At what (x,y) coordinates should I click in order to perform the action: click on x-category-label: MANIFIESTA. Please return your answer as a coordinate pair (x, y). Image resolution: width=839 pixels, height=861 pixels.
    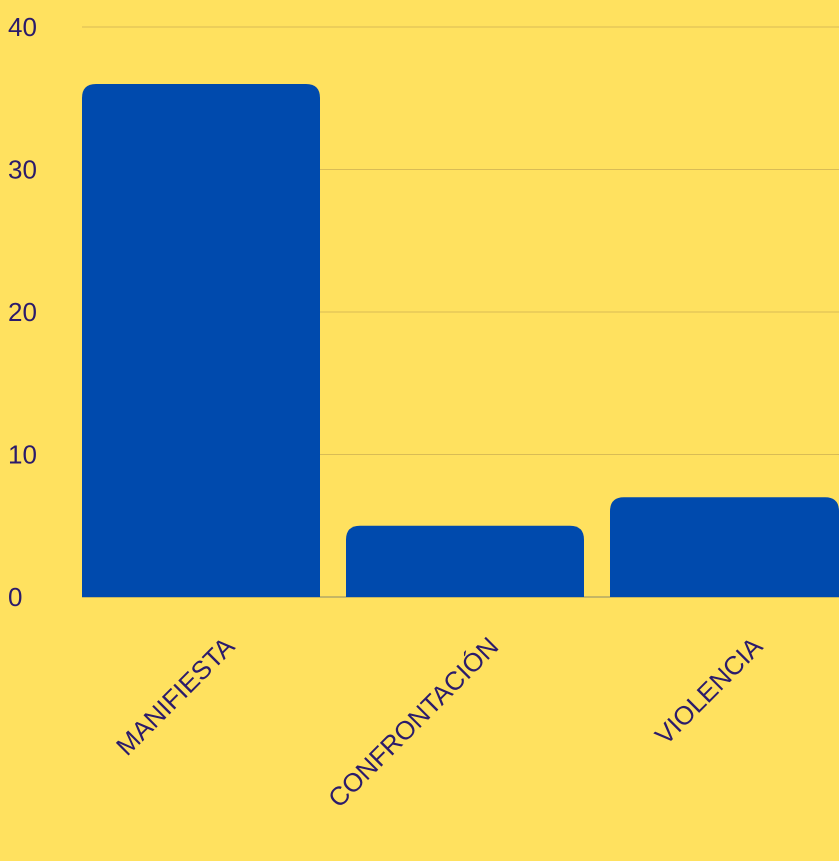
    Looking at the image, I should click on (175, 696).